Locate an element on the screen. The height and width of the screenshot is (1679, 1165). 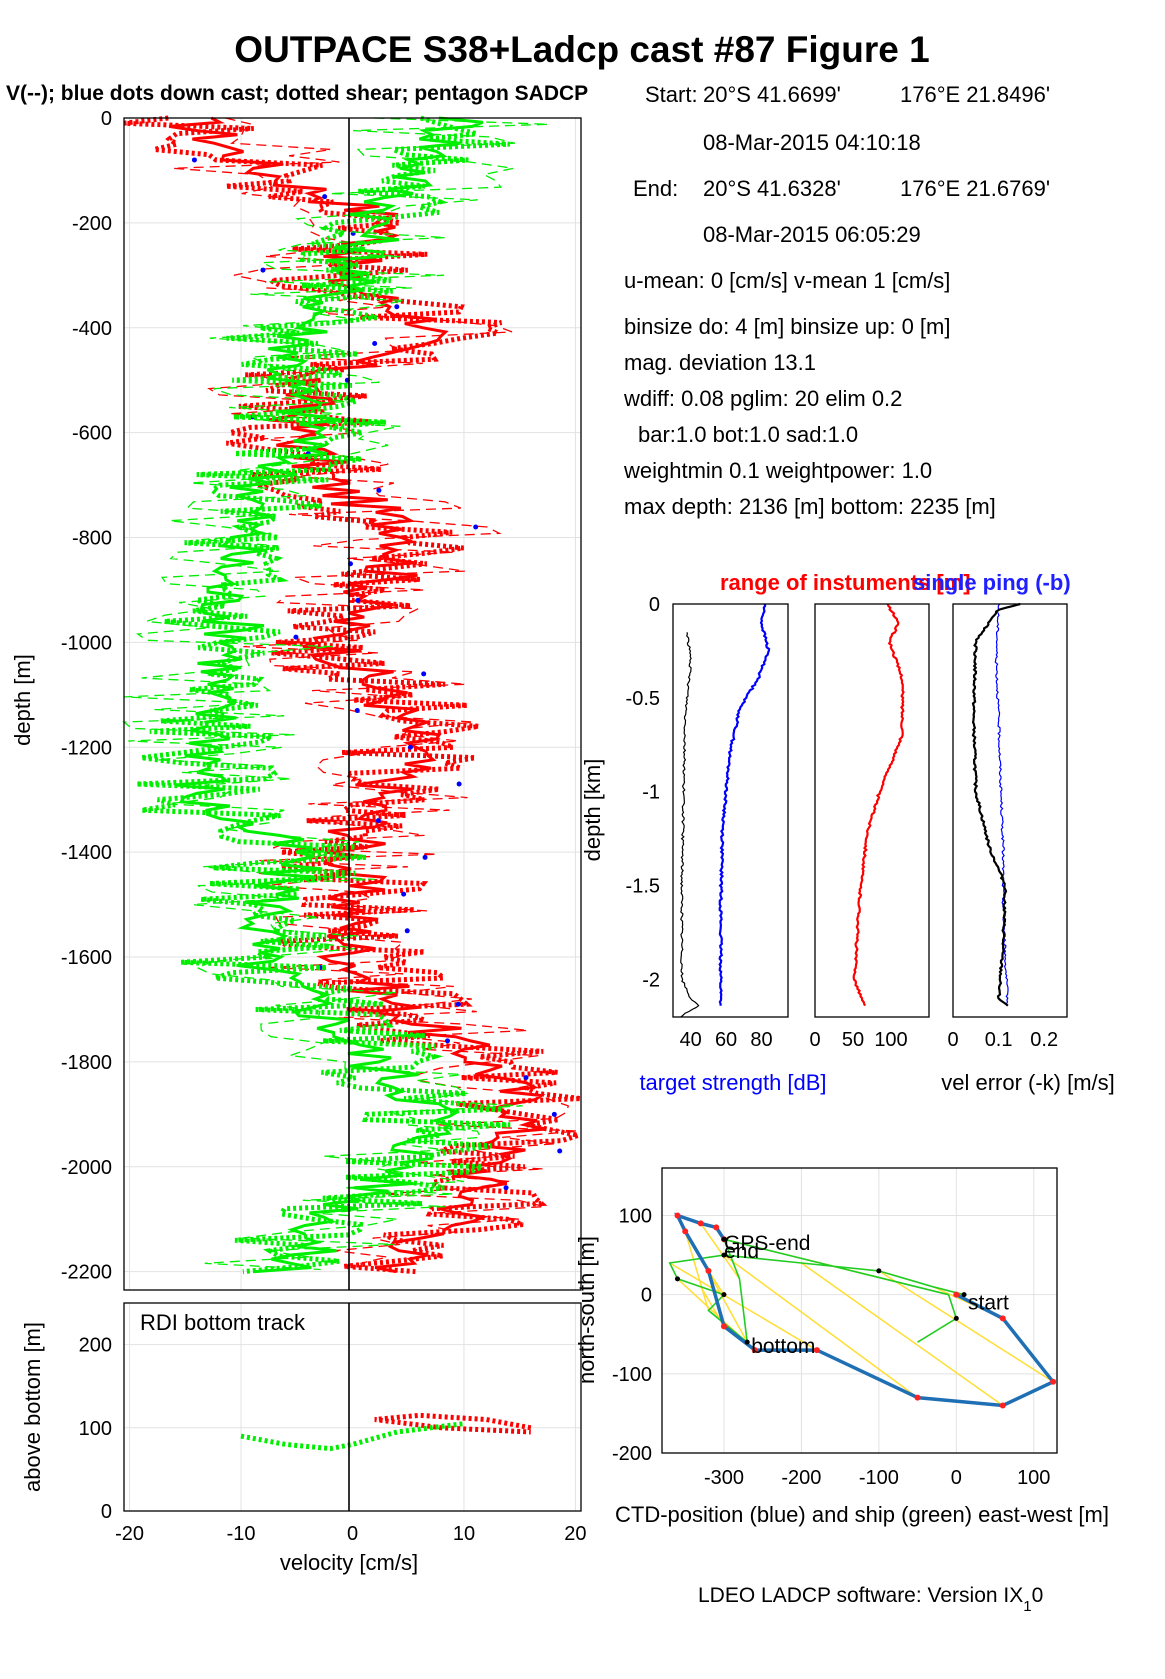
north-south-tick-label: 100 is located at coordinates (635, 1217).